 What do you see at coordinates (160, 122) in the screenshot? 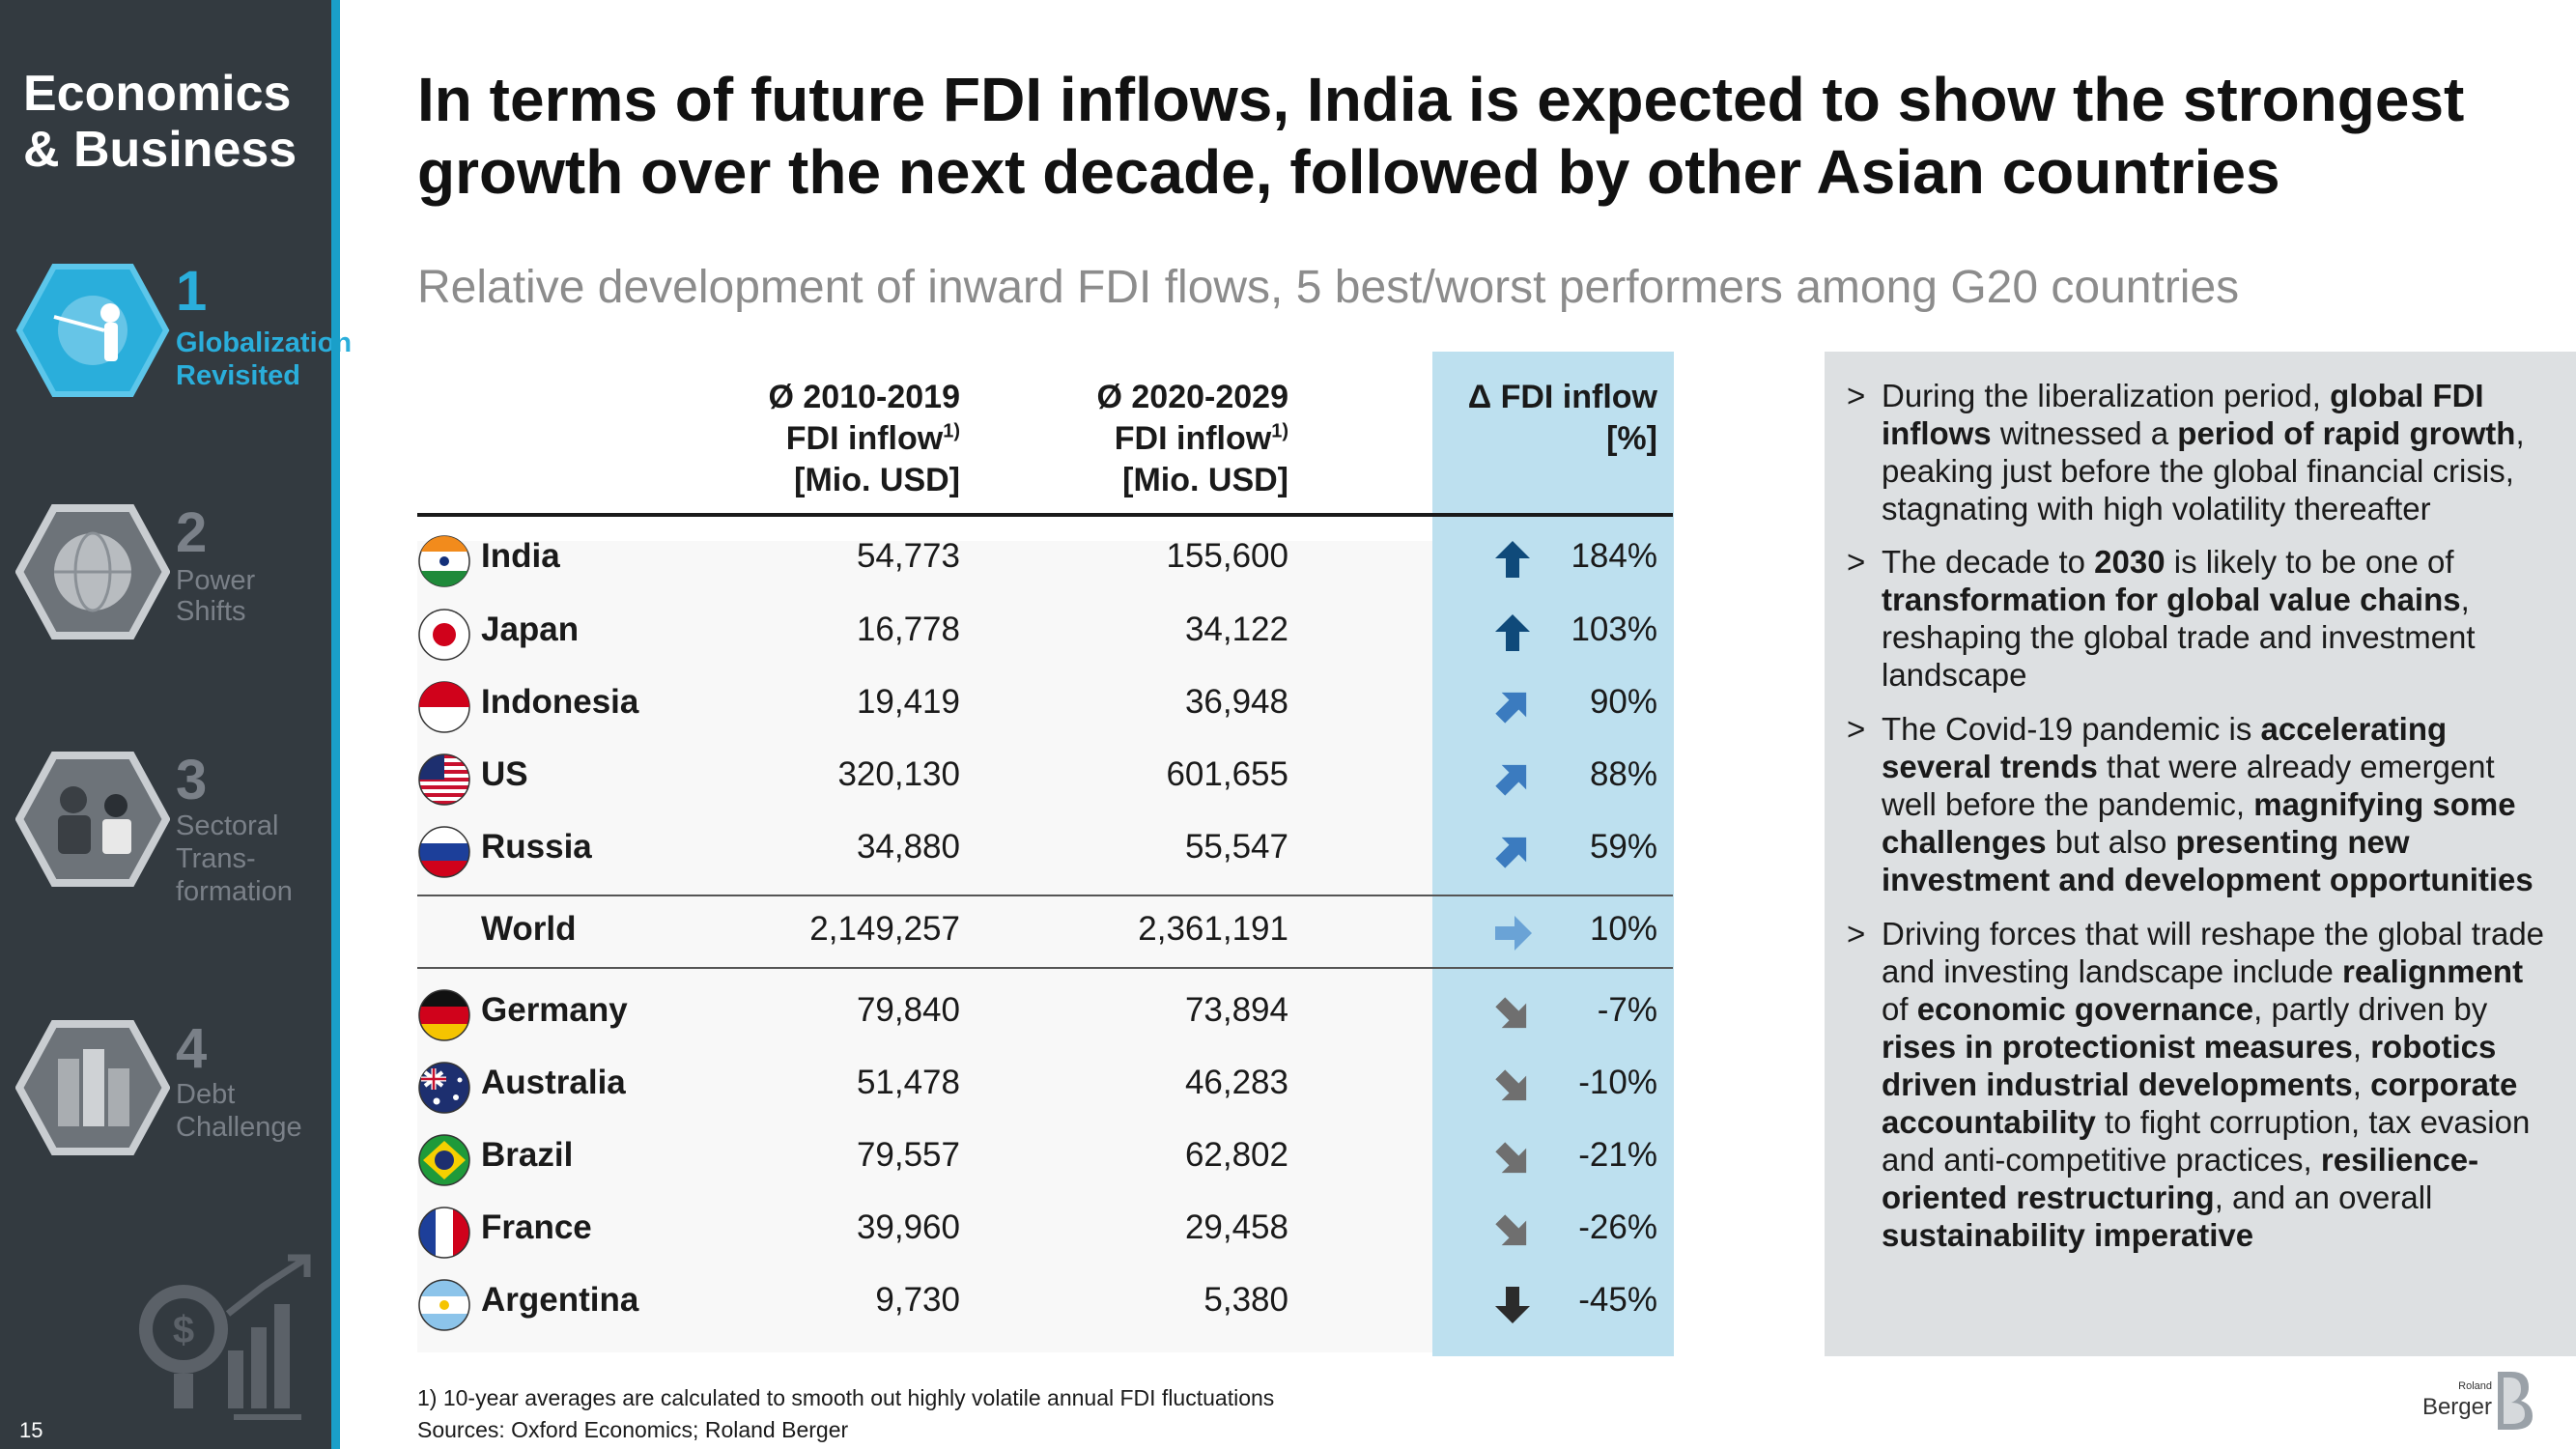
I see `brand-title: Economics & Business` at bounding box center [160, 122].